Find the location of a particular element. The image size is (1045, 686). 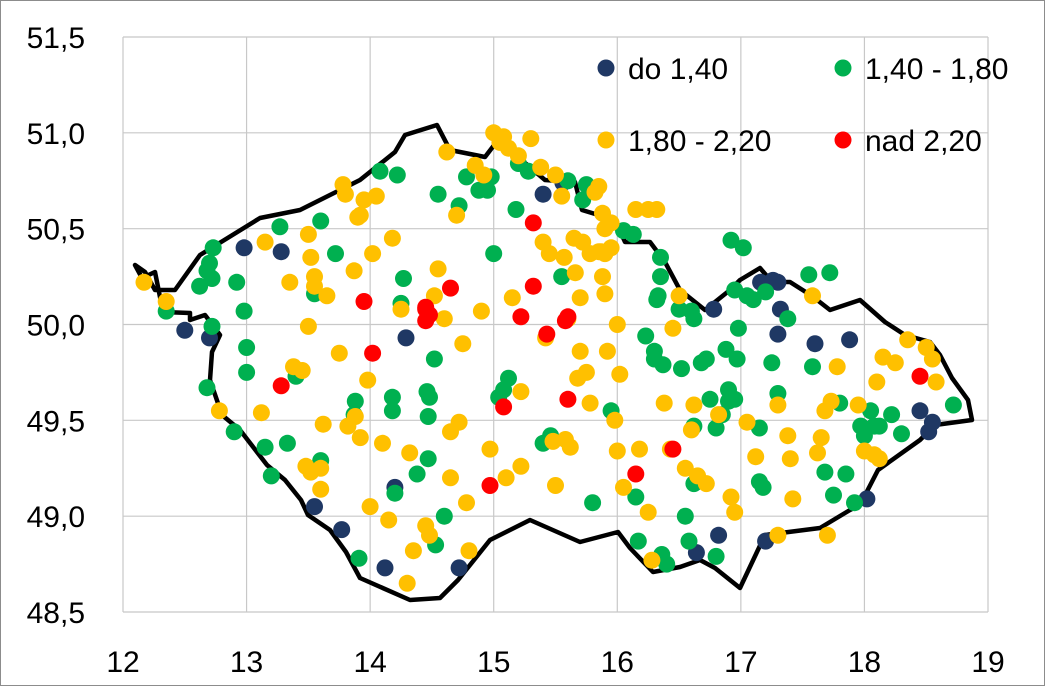

legend: do 1,40 1,40 - 1,80 1,80 - 2,20 nad 2,20 is located at coordinates (802, 105).